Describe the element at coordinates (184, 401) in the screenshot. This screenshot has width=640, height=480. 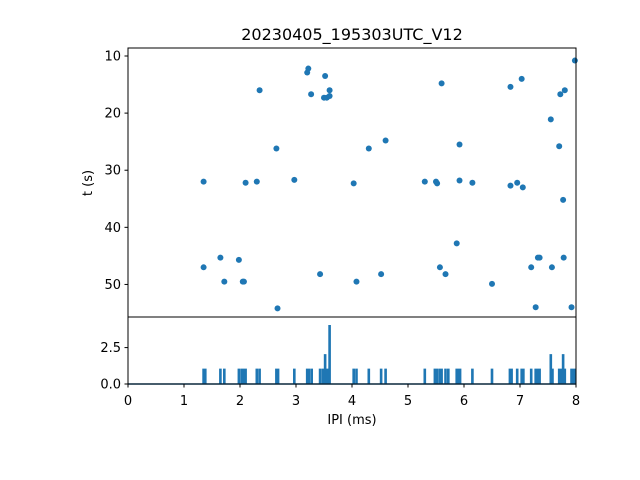
I see `x-tick-label: 1` at that location.